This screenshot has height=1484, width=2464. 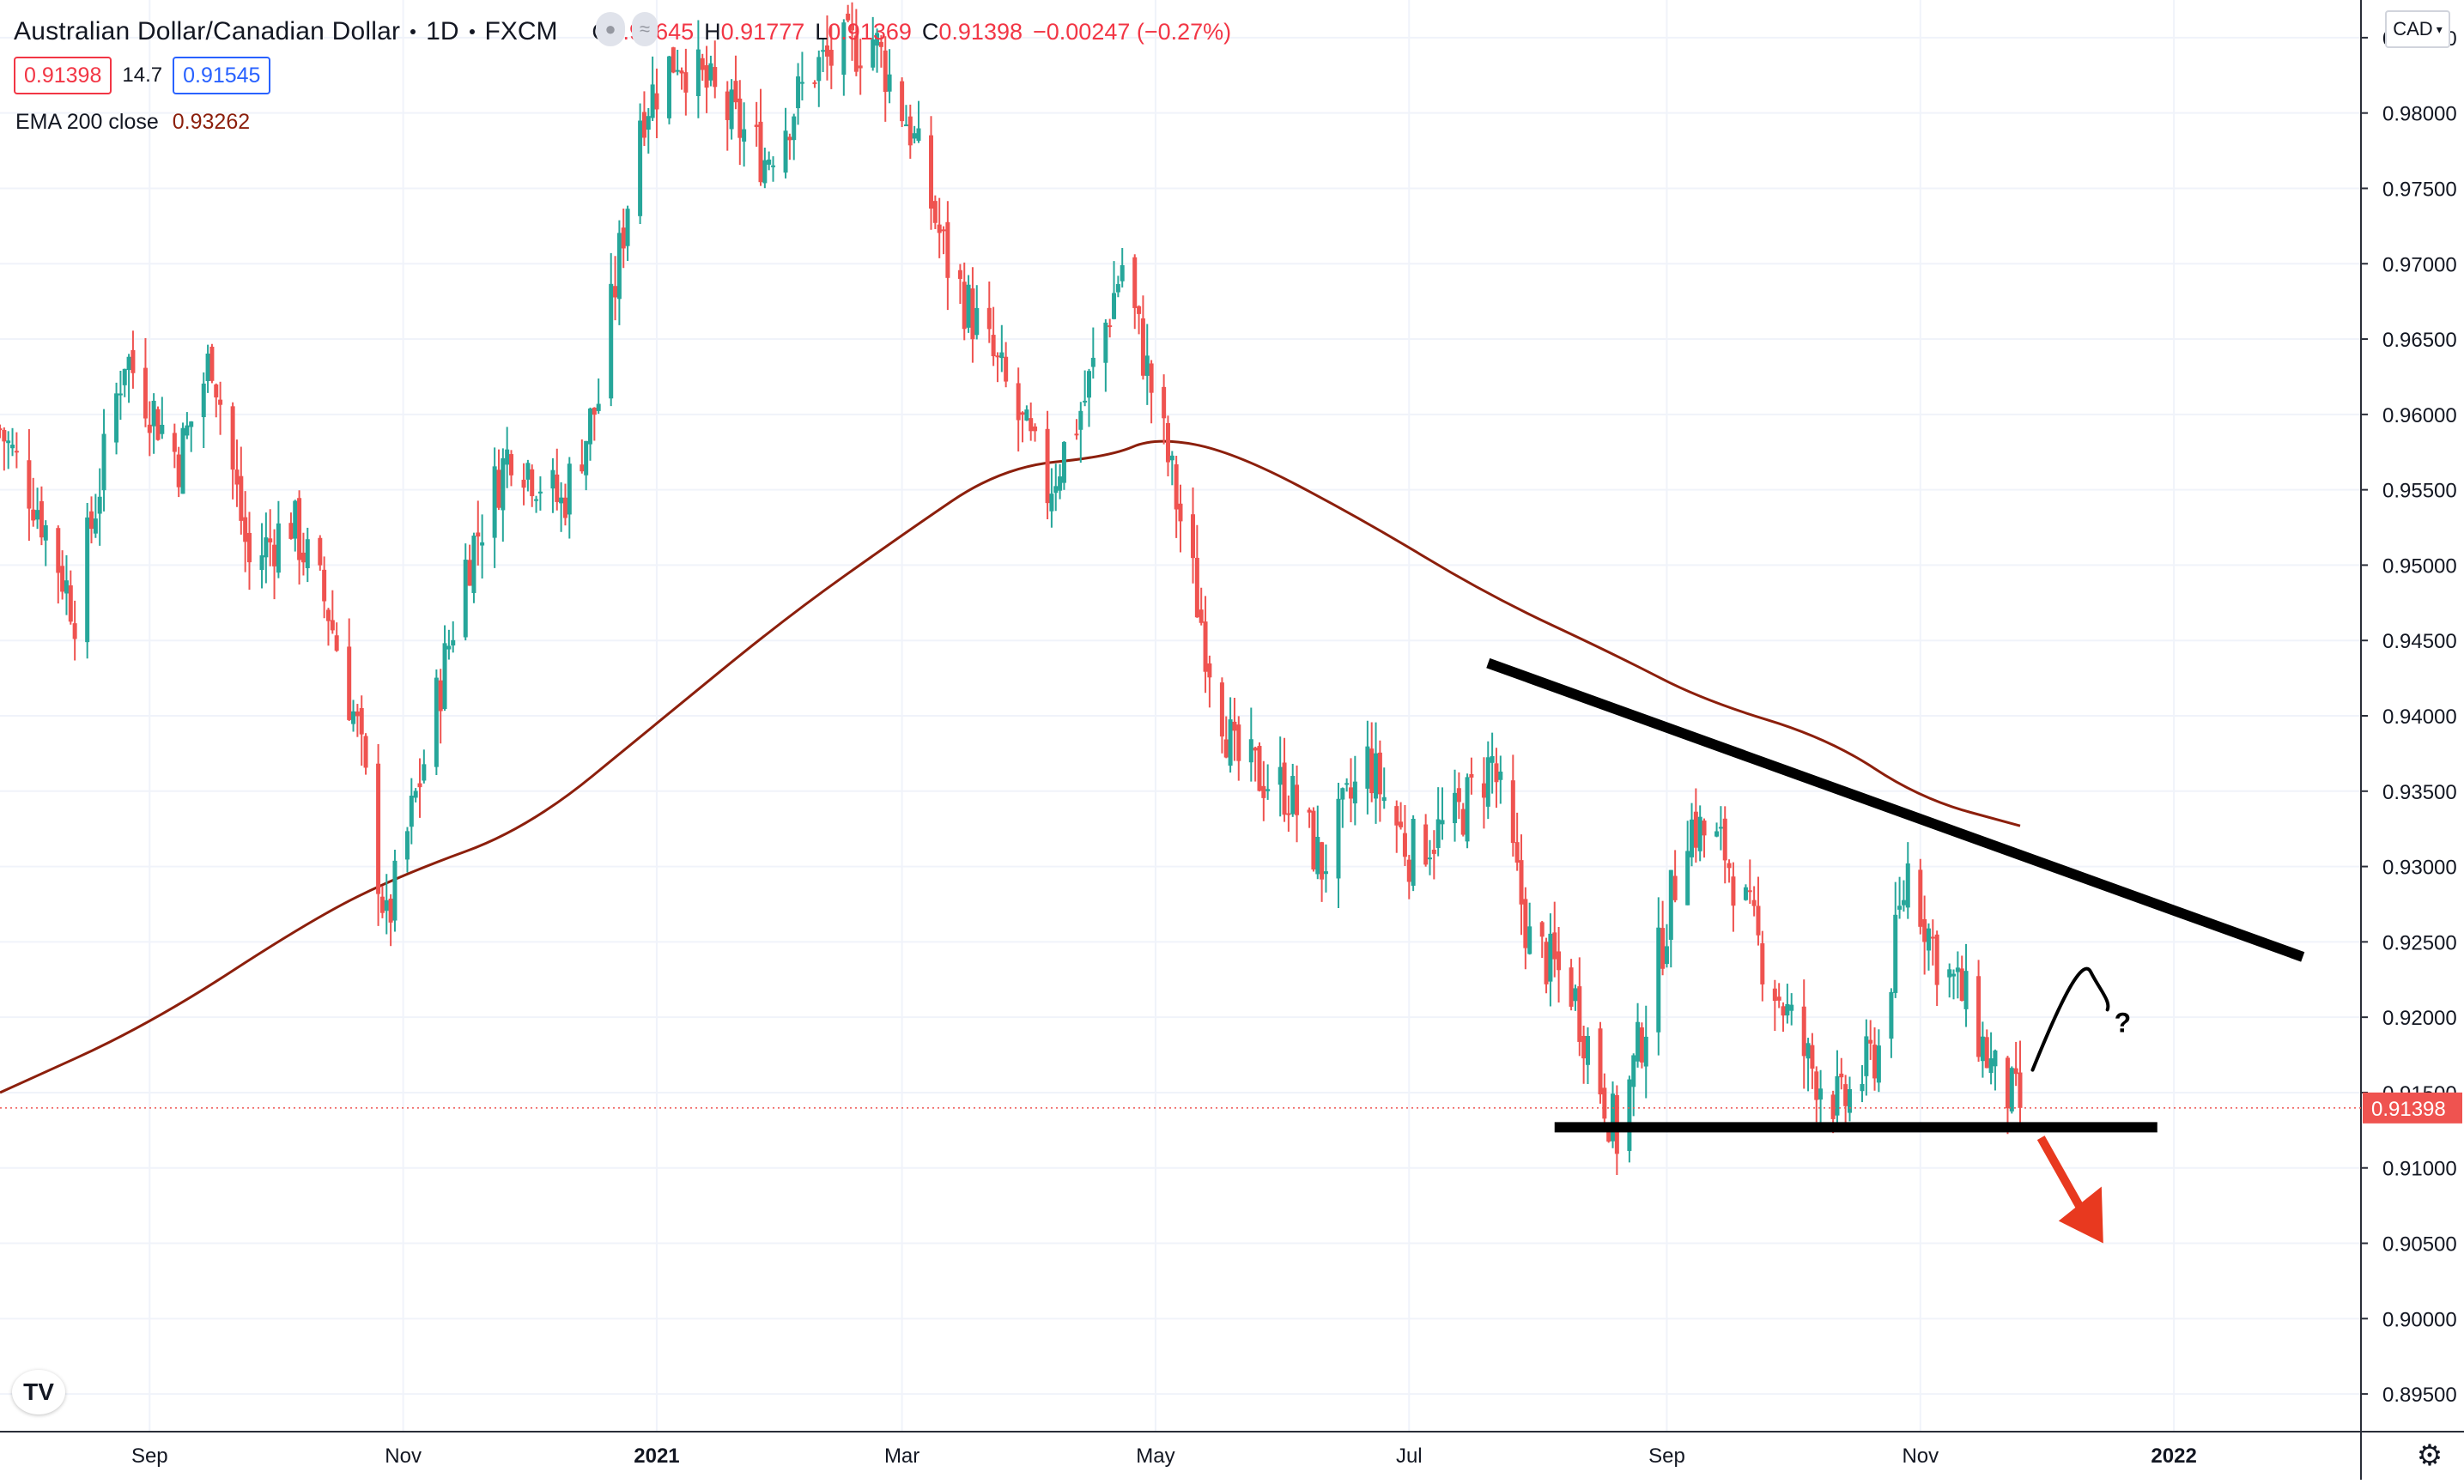 I want to click on compare-icon: ≈, so click(x=645, y=29).